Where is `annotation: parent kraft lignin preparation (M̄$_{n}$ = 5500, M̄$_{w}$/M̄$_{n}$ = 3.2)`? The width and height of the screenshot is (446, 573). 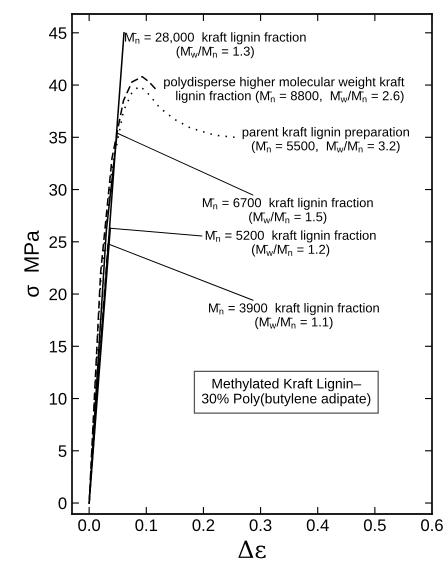
annotation: parent kraft lignin preparation (M̄$_{n}$ = 5500, M̄$_{w}$/M̄$_{n}$ = 3.2) is located at coordinates (325, 140).